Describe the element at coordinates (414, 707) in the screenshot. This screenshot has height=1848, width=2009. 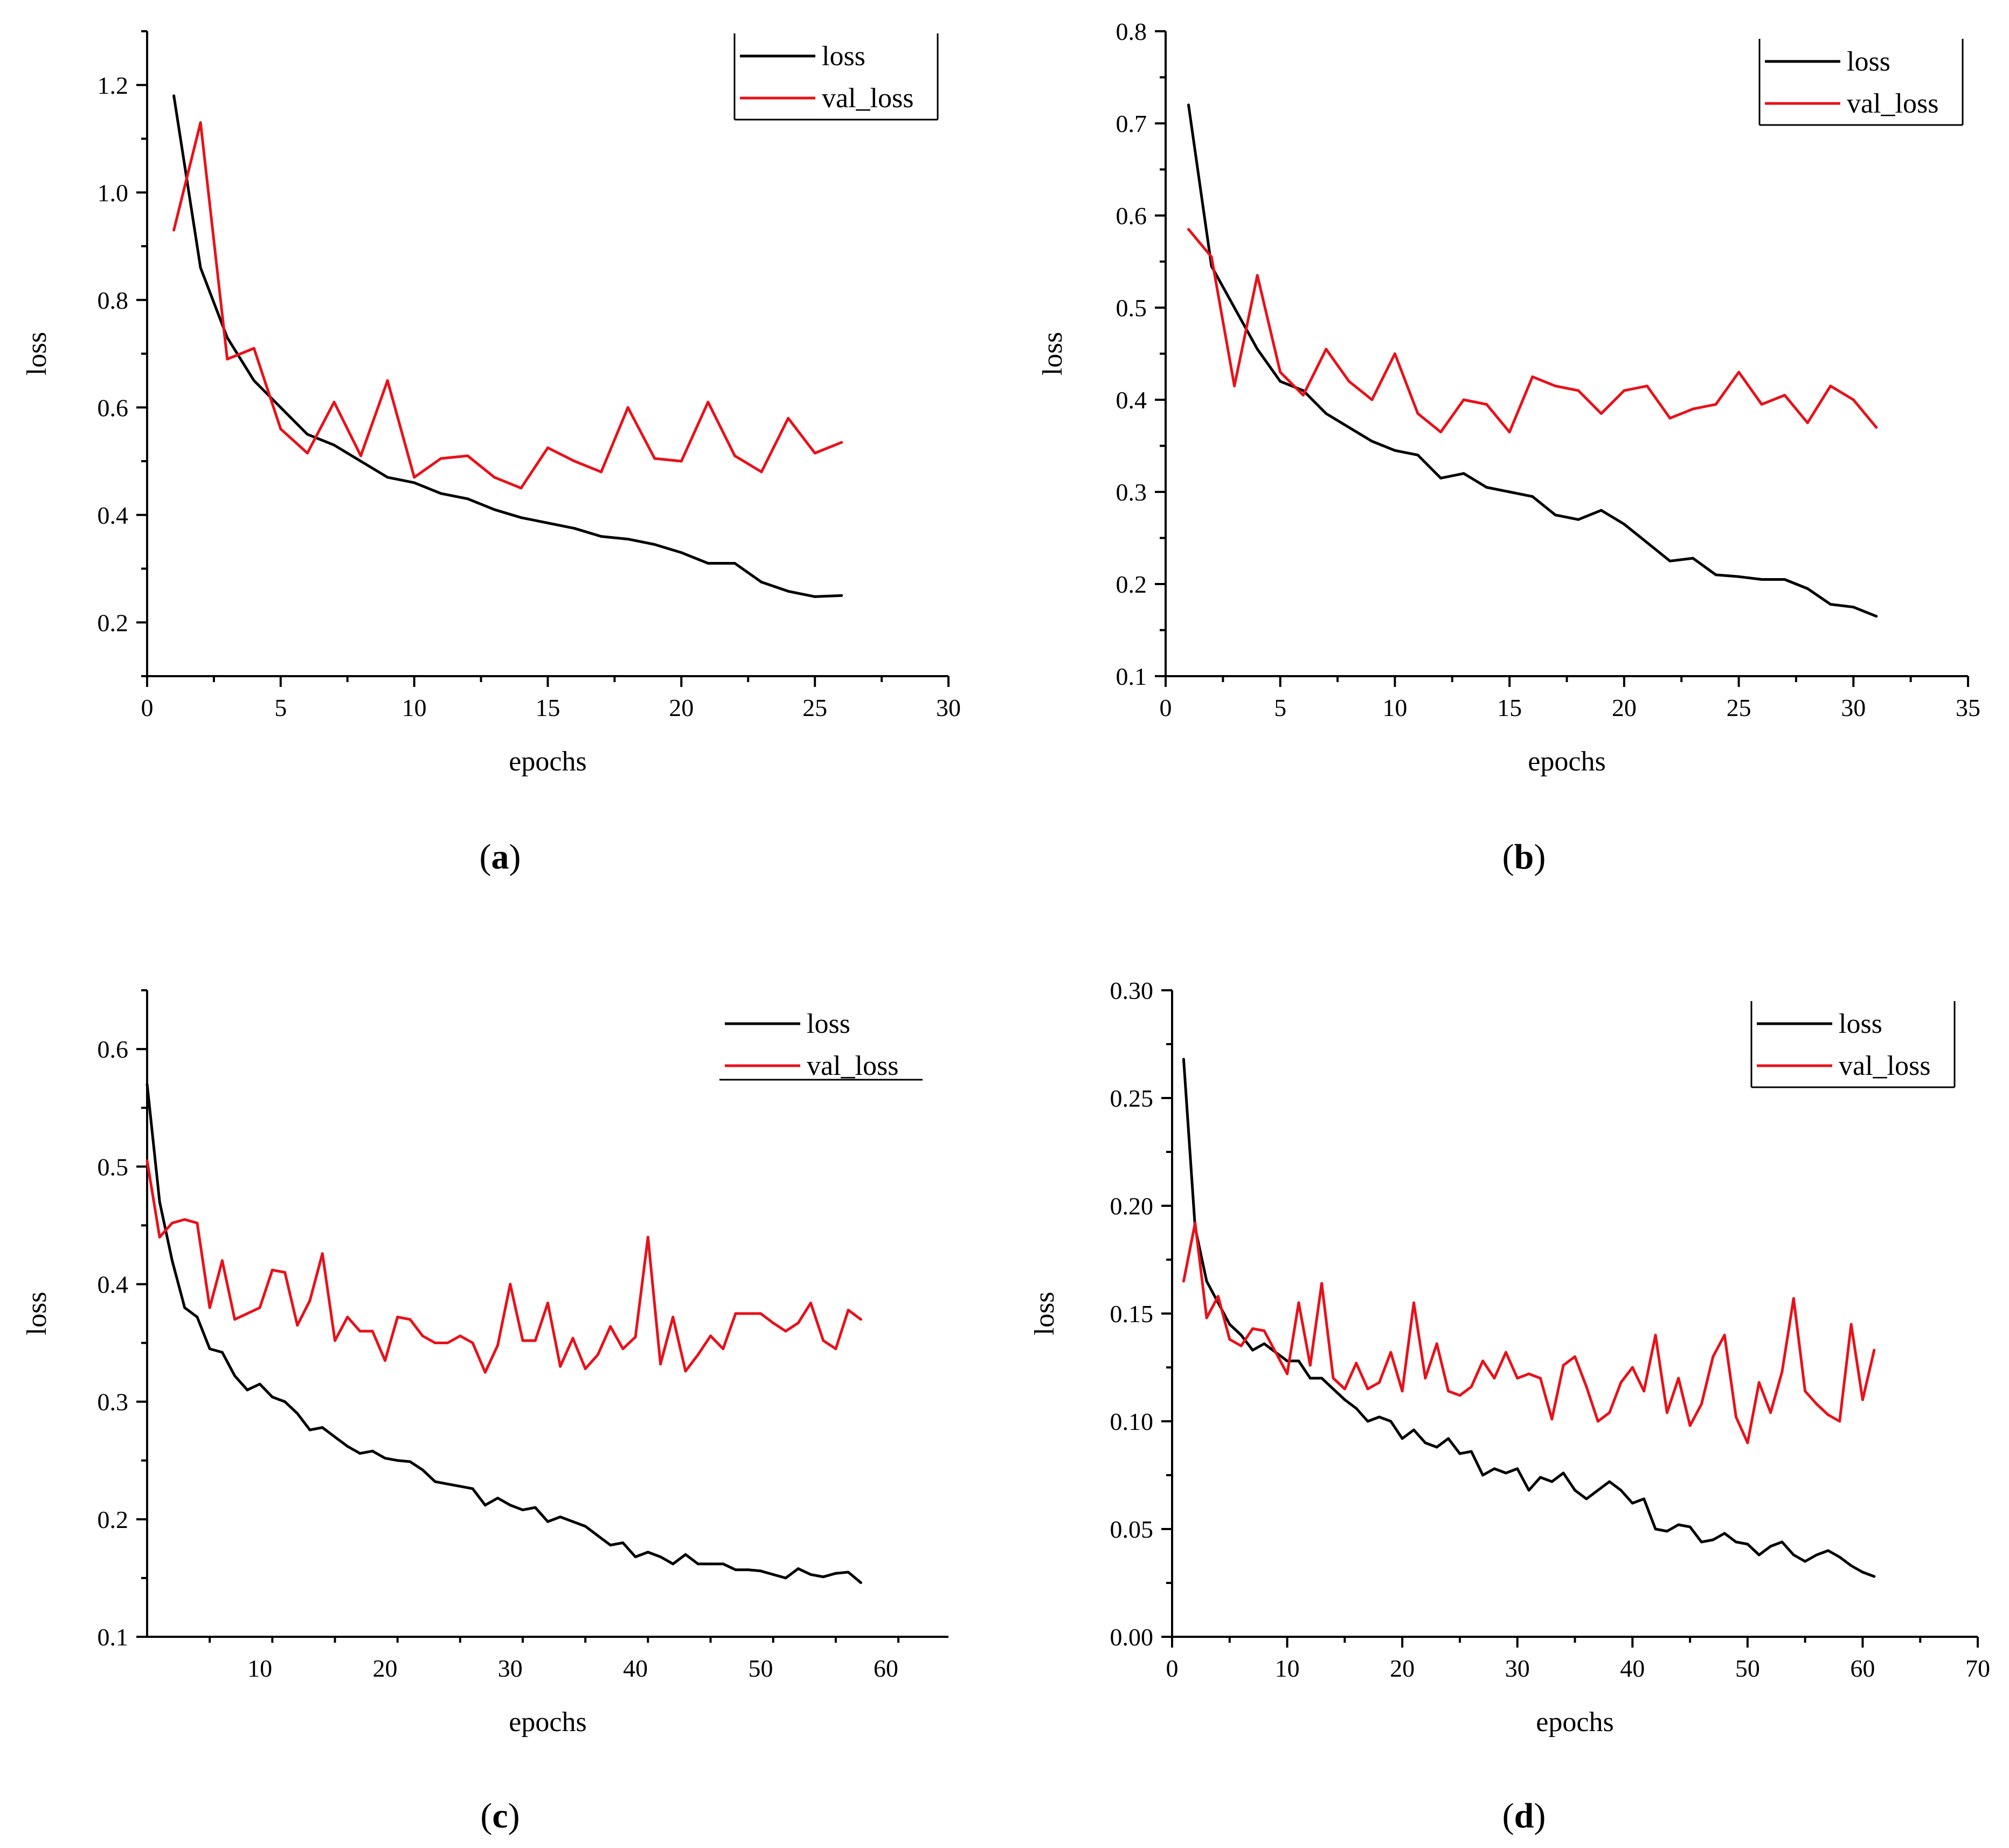
I see `x-tick-label: 10` at that location.